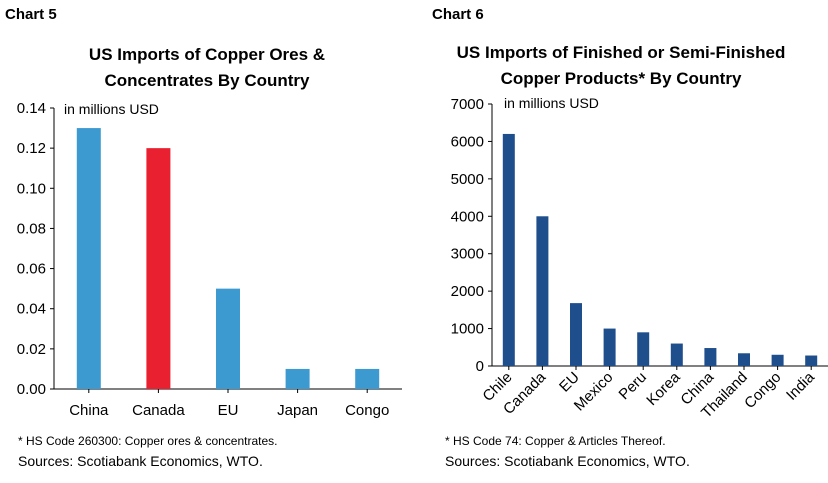 This screenshot has width=828, height=483. I want to click on chart-6-x-tick-label: EU, so click(569, 382).